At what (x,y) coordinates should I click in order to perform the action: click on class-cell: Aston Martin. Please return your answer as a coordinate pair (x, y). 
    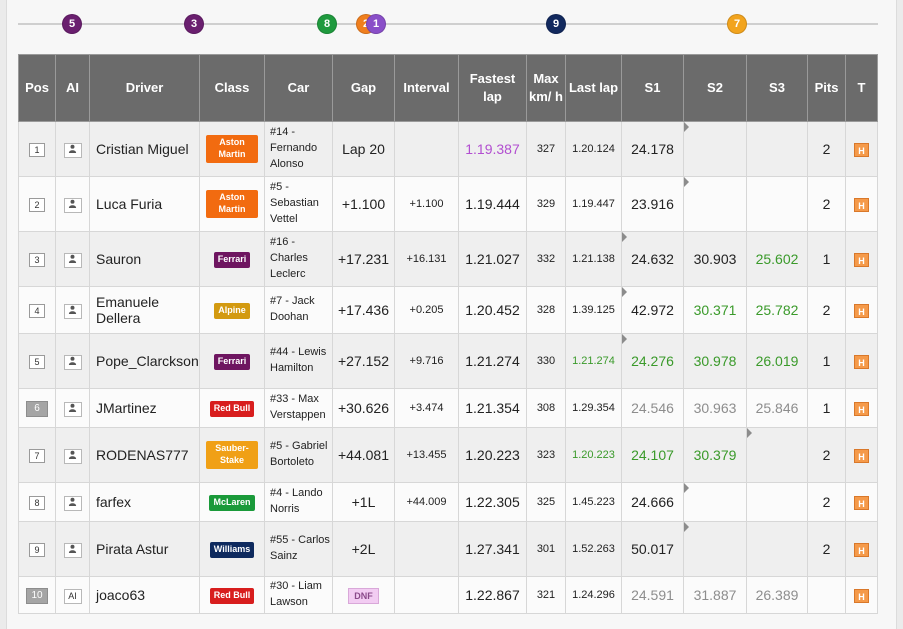
    Looking at the image, I should click on (232, 204).